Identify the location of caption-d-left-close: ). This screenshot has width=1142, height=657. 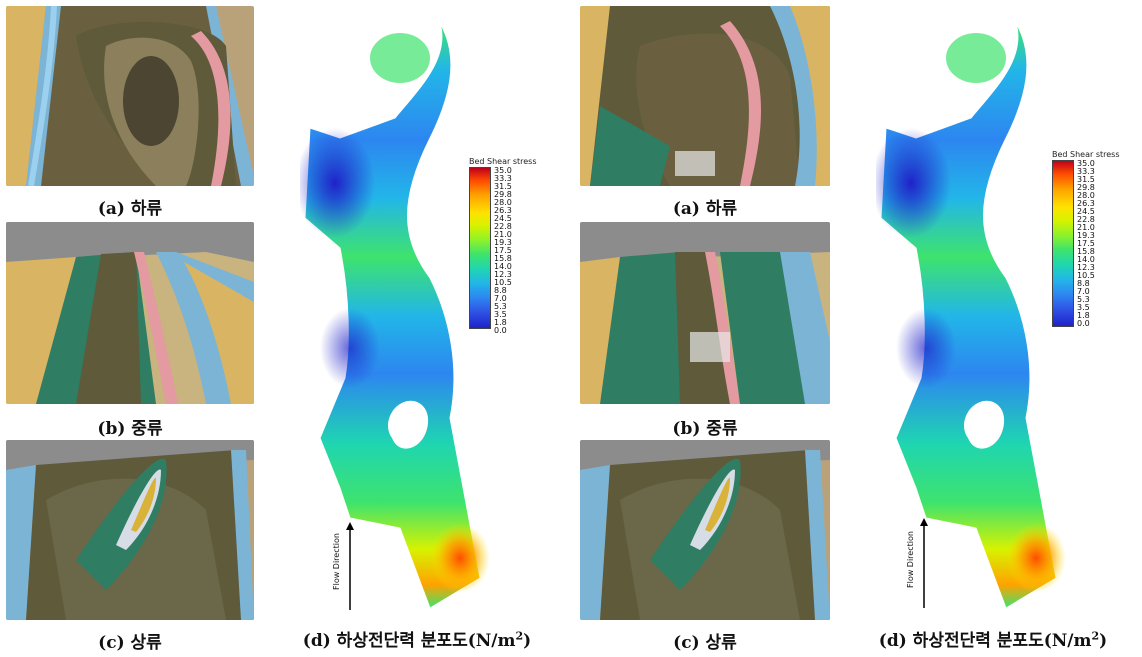
(527, 641).